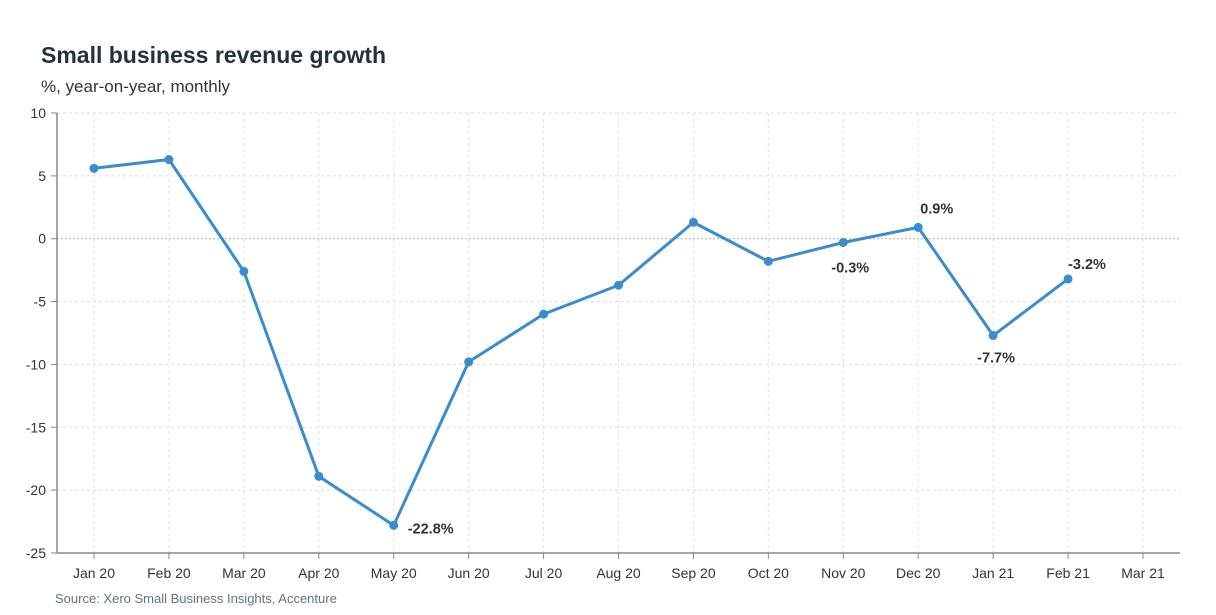 The image size is (1216, 615). I want to click on y-tick-label: 0, so click(42, 239).